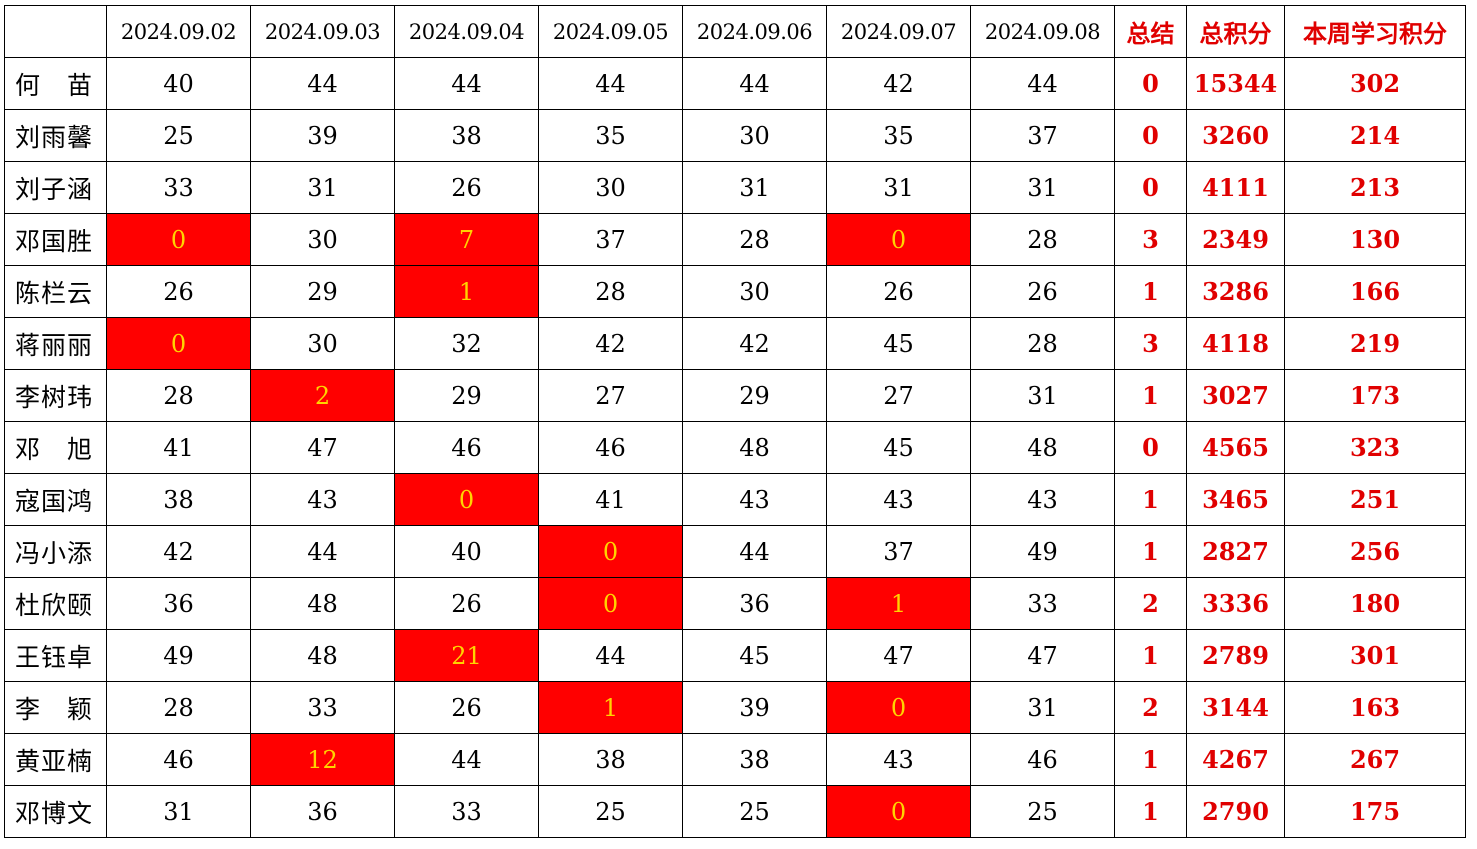 This screenshot has width=1477, height=849. Describe the element at coordinates (466, 343) in the screenshot. I see `daily-score-cell: 32` at that location.